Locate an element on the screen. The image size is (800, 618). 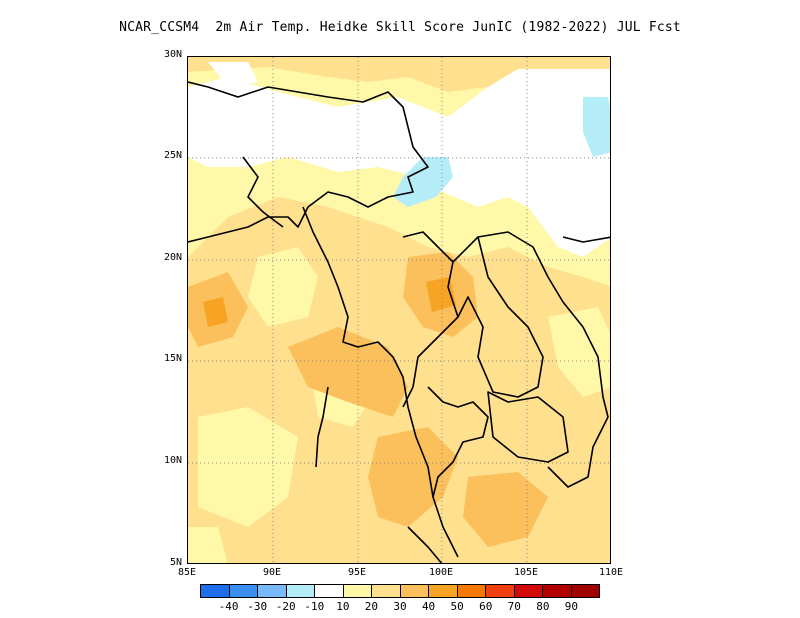
field-30-40-center is located at coordinates (348, 372).